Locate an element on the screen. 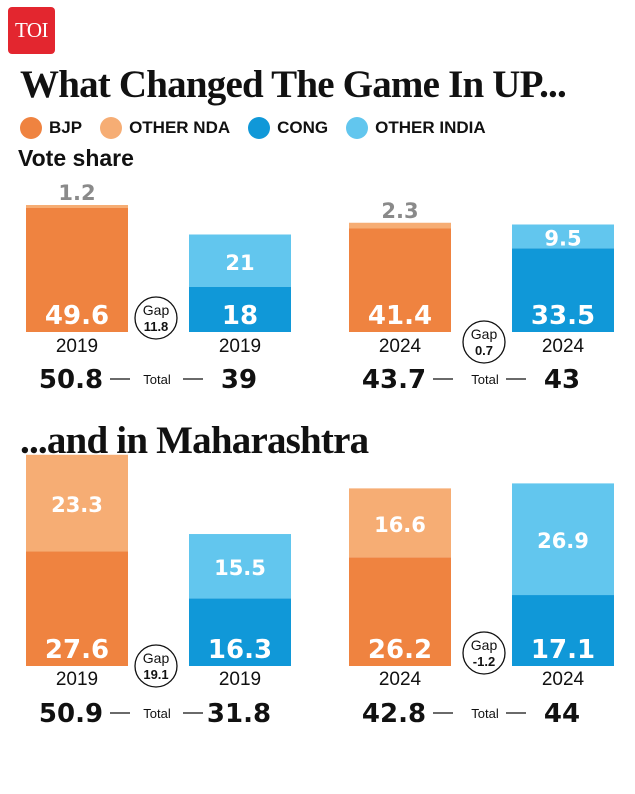 The height and width of the screenshot is (794, 635). label-other-nda-up-2024: 2.3 is located at coordinates (399, 211).